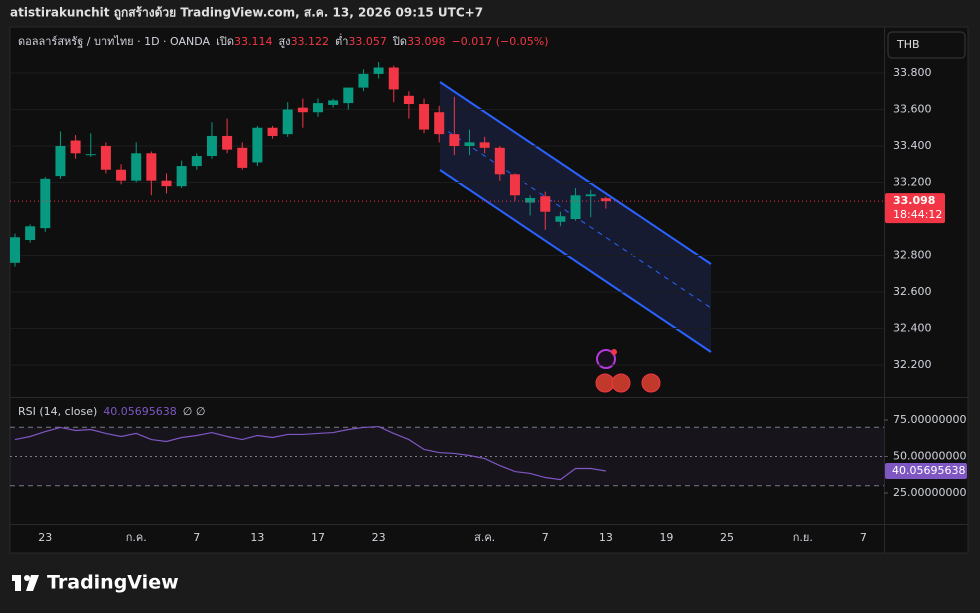  Describe the element at coordinates (912, 182) in the screenshot. I see `y-tick-label: 33.200` at that location.